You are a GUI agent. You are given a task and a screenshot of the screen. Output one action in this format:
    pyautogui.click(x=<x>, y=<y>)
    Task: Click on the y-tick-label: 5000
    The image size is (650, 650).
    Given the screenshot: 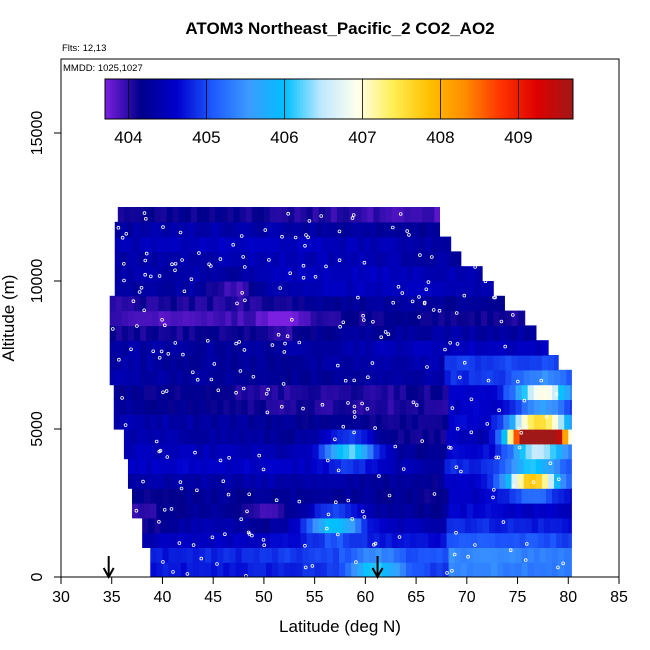 What is the action you would take?
    pyautogui.click(x=37, y=429)
    